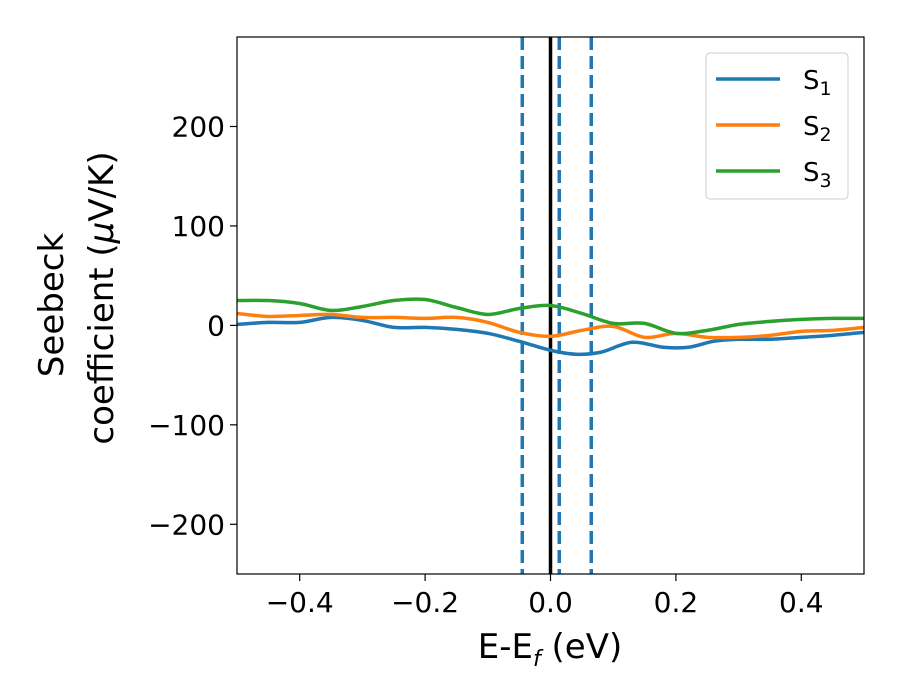 The height and width of the screenshot is (700, 900). What do you see at coordinates (186, 524) in the screenshot?
I see `y-tick-label: −200` at bounding box center [186, 524].